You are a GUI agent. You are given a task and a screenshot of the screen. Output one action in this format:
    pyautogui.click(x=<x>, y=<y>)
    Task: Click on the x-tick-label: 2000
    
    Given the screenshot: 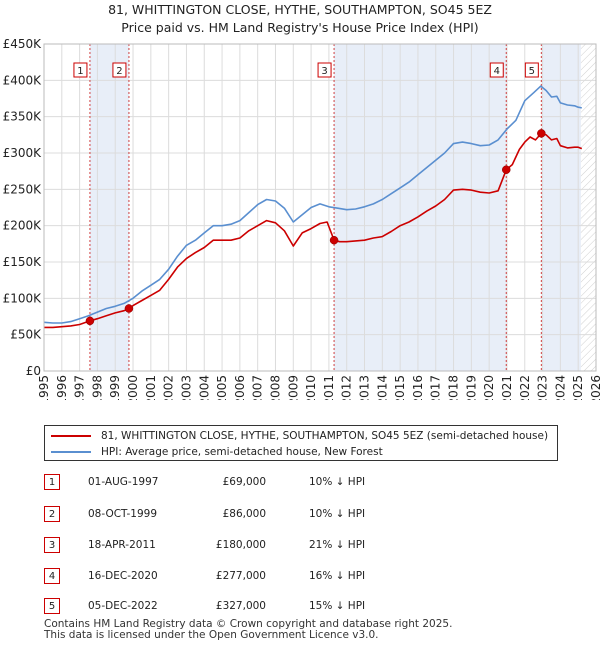 What is the action you would take?
    pyautogui.click(x=133, y=387)
    